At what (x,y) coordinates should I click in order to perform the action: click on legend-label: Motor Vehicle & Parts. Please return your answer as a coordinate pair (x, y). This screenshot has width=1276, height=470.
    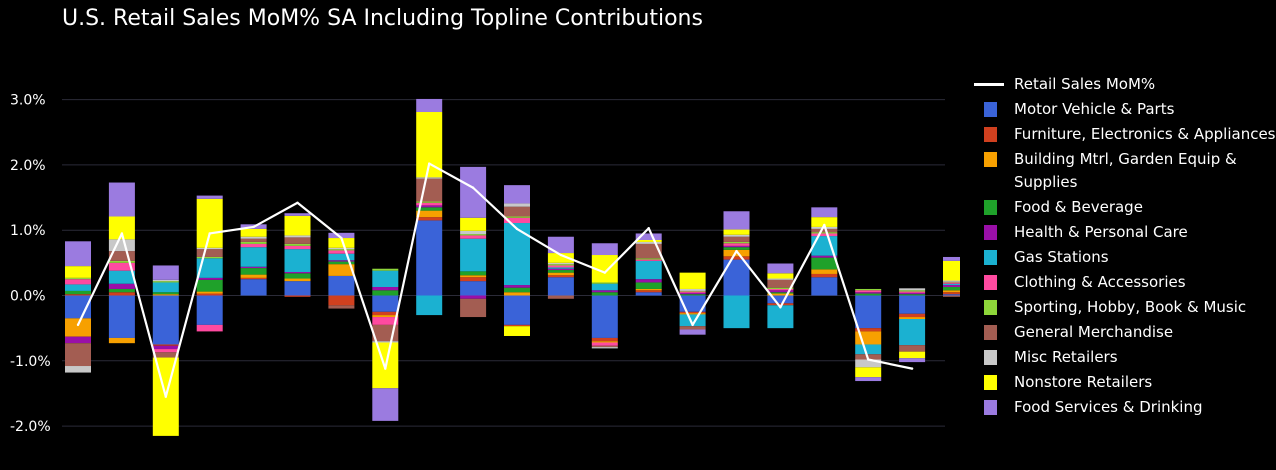
    Looking at the image, I should click on (1094, 109).